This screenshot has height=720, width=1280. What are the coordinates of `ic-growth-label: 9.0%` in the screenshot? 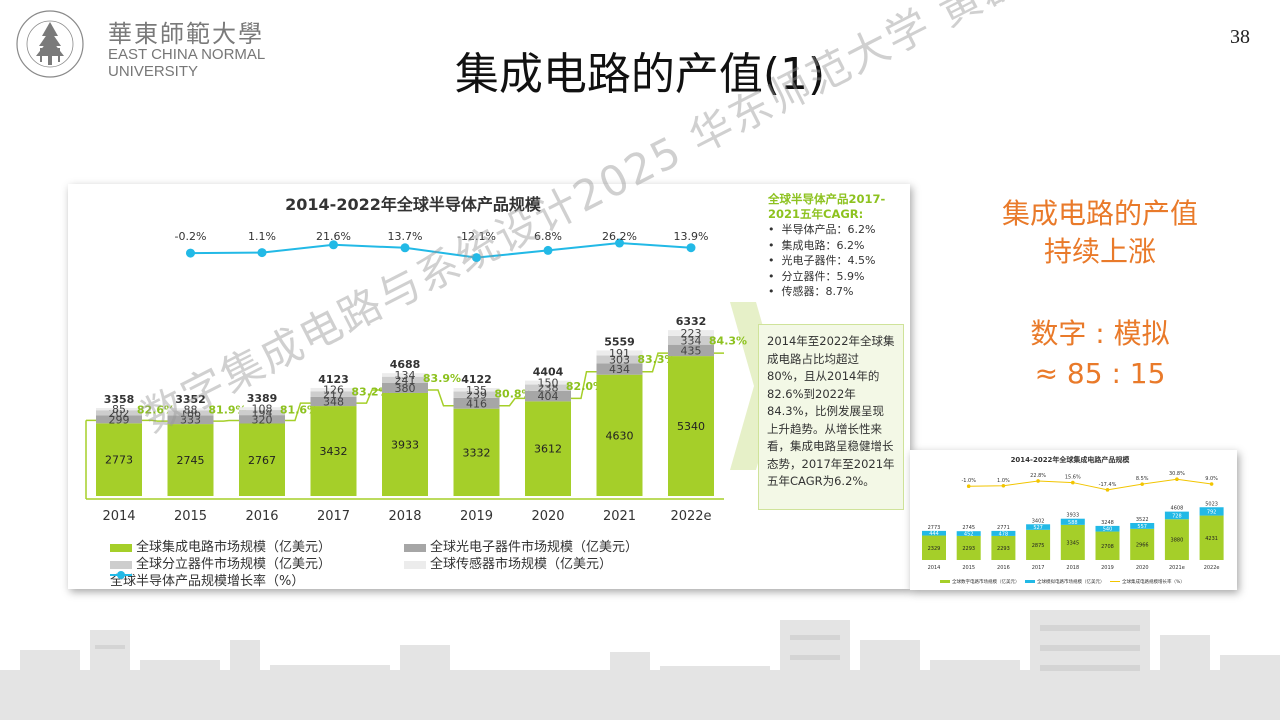 It's located at (1211, 479).